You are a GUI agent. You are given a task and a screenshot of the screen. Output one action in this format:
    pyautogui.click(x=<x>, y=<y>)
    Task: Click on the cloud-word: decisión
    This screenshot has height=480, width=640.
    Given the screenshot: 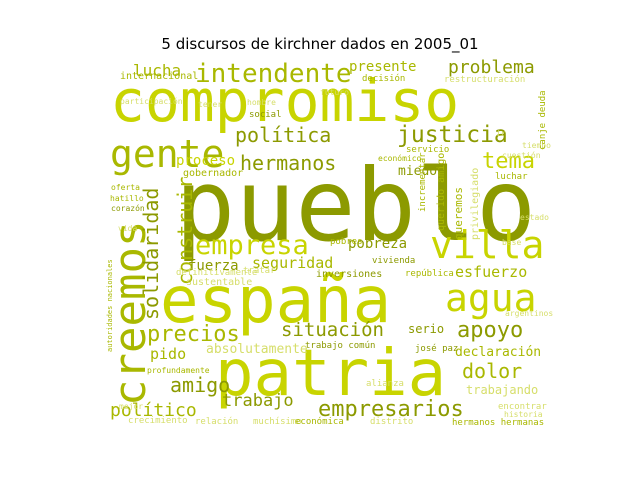 What is the action you would take?
    pyautogui.click(x=383, y=78)
    